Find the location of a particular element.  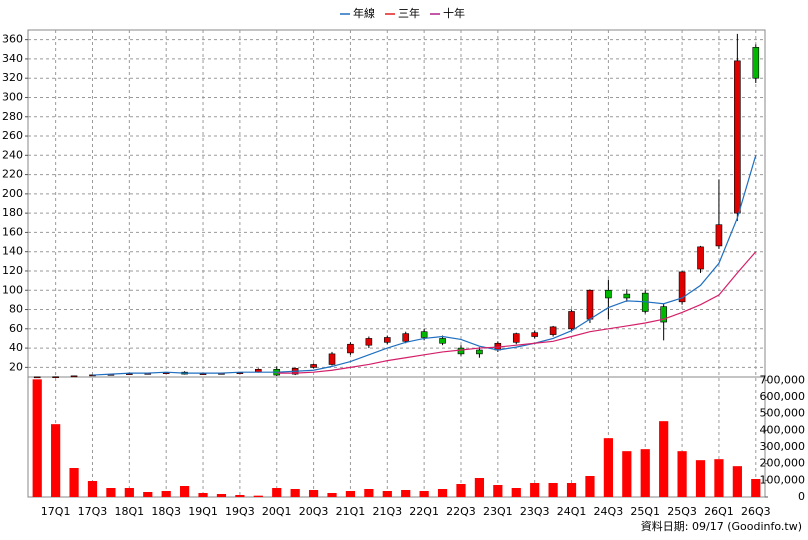

x-tick-label: 25Q3 is located at coordinates (682, 511).